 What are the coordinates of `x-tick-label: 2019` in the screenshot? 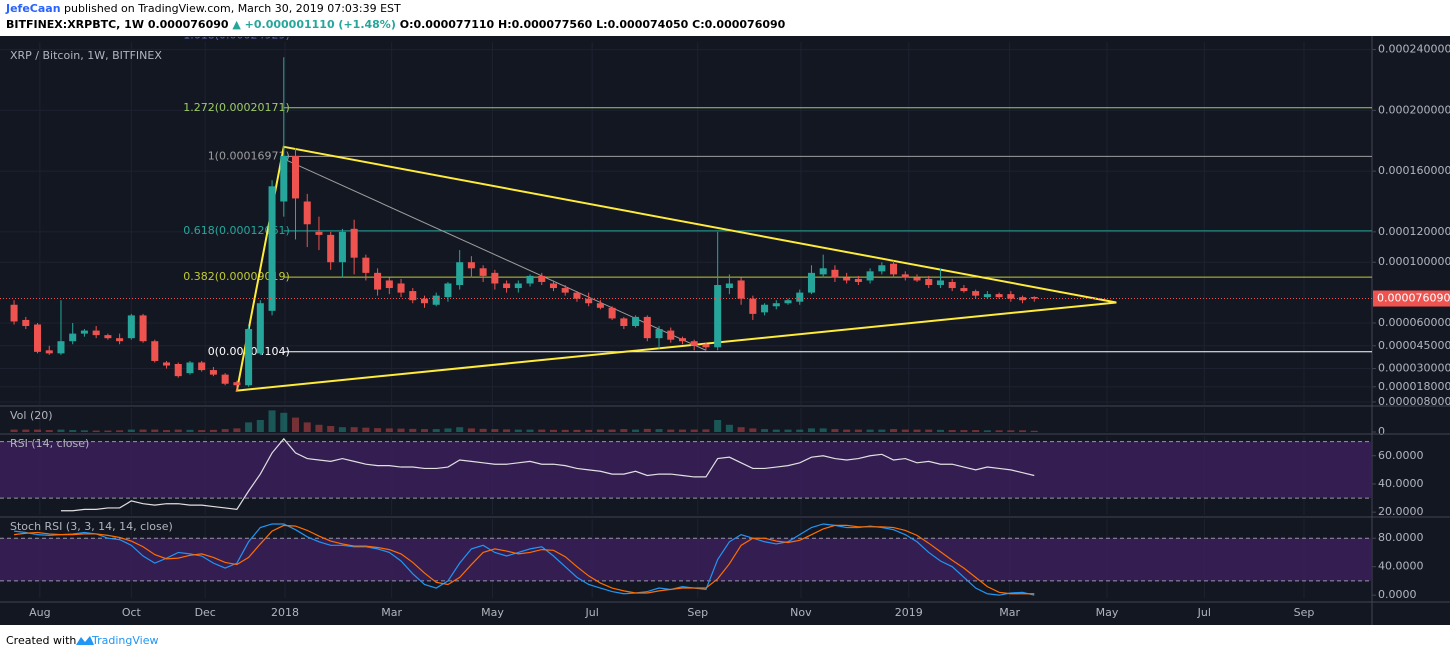 It's located at (909, 612).